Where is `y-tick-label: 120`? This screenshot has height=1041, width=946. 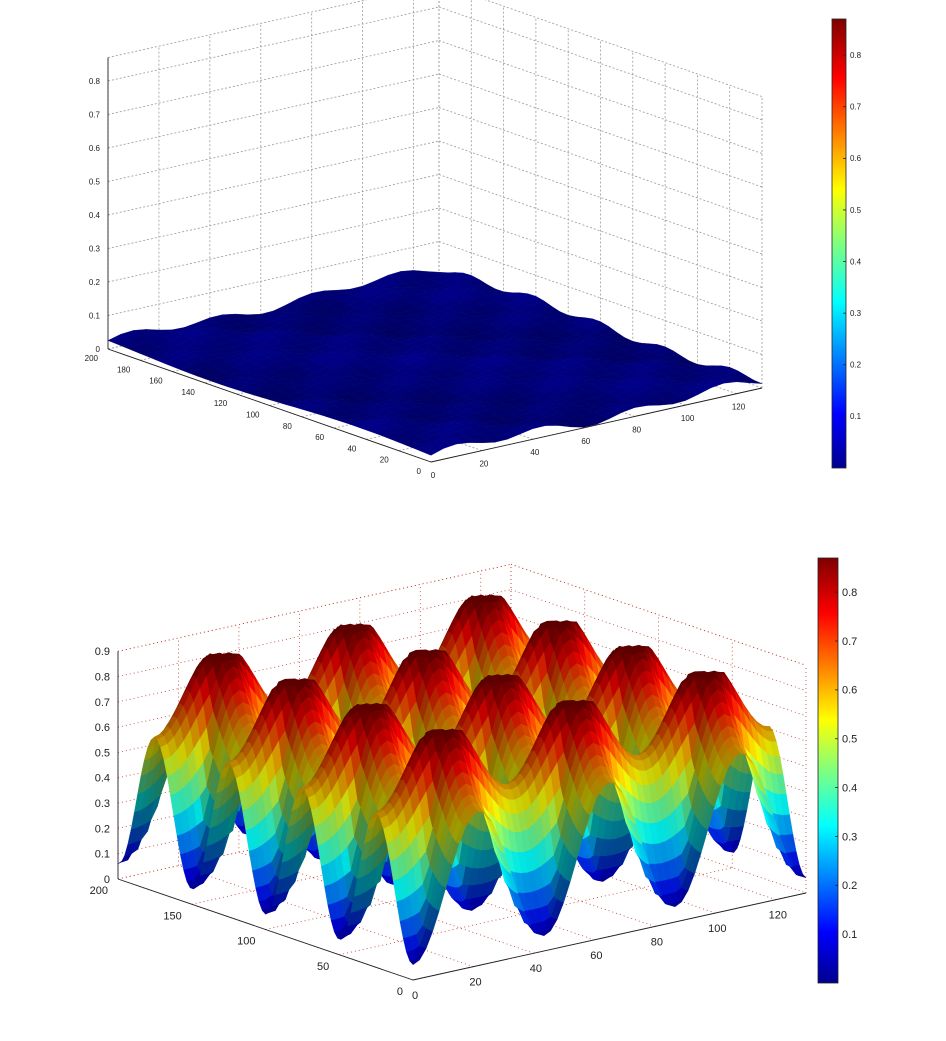 y-tick-label: 120 is located at coordinates (221, 403).